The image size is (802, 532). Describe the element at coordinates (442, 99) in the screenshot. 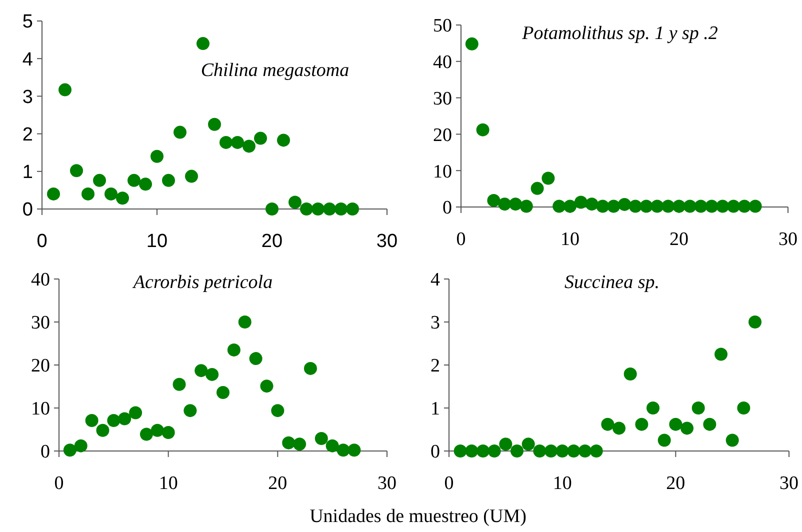

I see `y-tick-label: 30` at that location.